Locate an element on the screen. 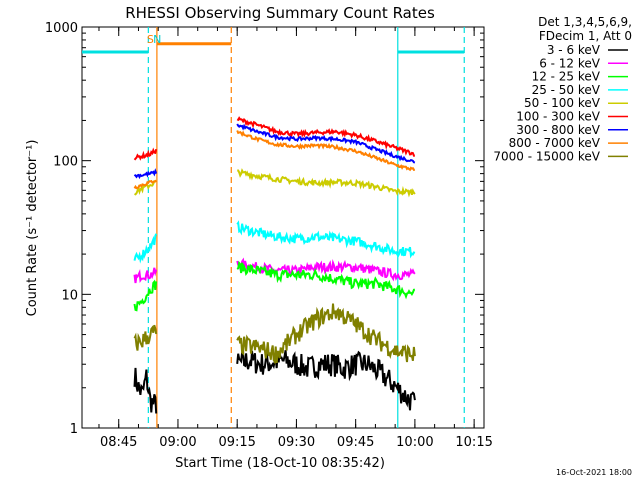 The width and height of the screenshot is (640, 484). legend-label: 100 - 300 keV is located at coordinates (558, 117).